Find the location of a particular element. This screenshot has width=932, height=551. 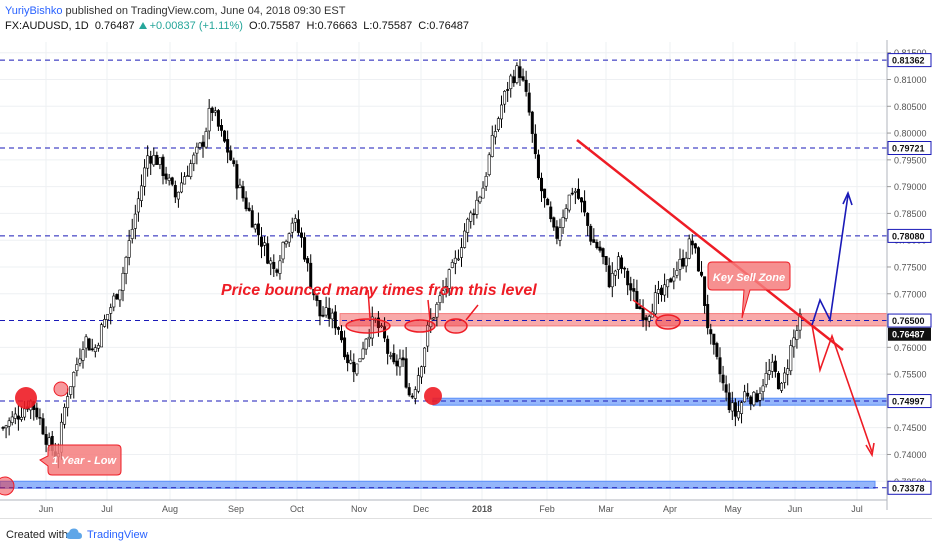

x-tick-label: Aug is located at coordinates (170, 509).